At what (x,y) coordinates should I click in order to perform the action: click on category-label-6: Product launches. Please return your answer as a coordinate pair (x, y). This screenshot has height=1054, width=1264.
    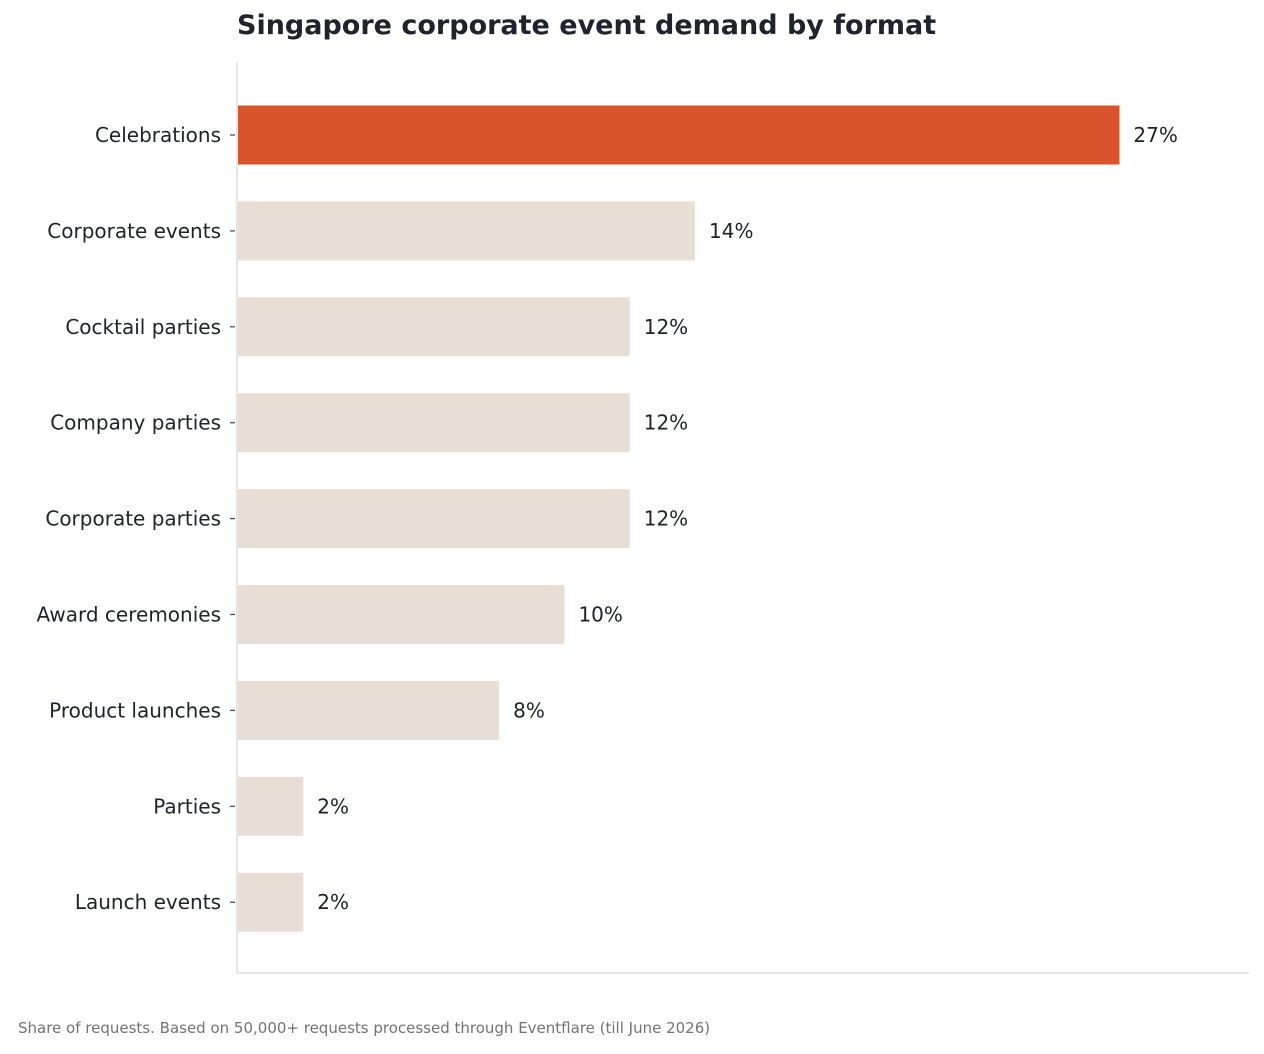
    Looking at the image, I should click on (135, 710).